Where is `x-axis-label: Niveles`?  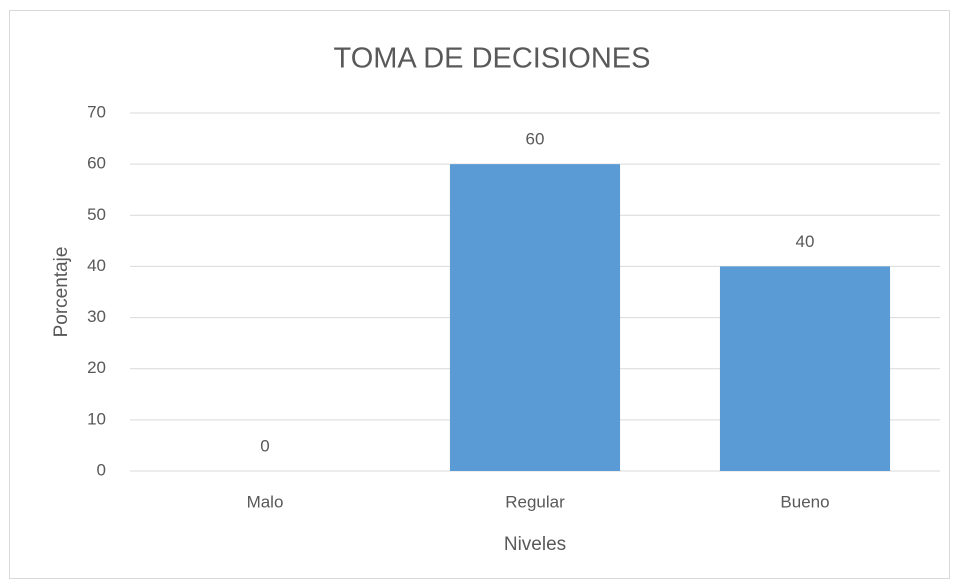 x-axis-label: Niveles is located at coordinates (535, 544).